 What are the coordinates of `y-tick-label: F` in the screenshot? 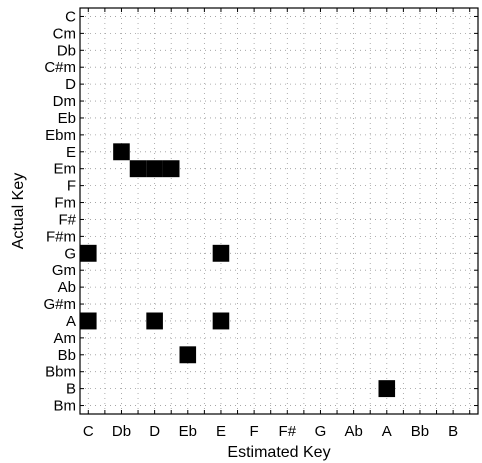 It's located at (71, 186).